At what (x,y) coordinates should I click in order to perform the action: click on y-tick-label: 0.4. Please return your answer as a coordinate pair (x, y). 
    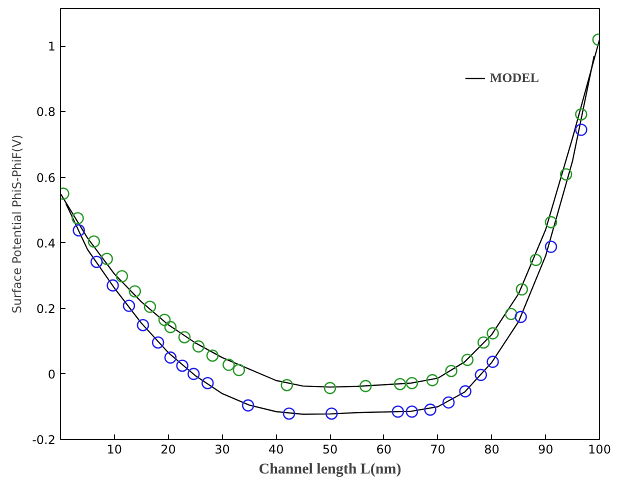
    Looking at the image, I should click on (46, 243).